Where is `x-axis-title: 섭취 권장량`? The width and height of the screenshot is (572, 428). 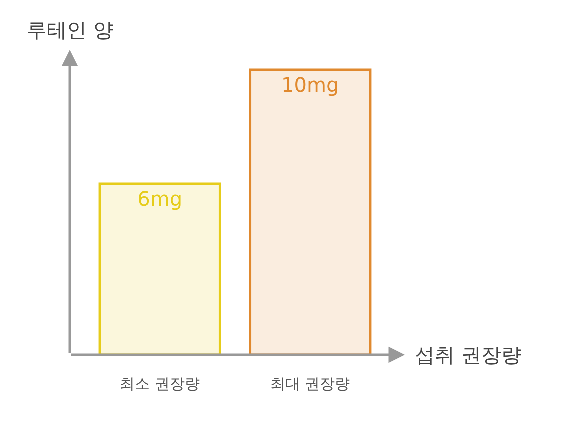
x-axis-title: 섭취 권장량 is located at coordinates (468, 355).